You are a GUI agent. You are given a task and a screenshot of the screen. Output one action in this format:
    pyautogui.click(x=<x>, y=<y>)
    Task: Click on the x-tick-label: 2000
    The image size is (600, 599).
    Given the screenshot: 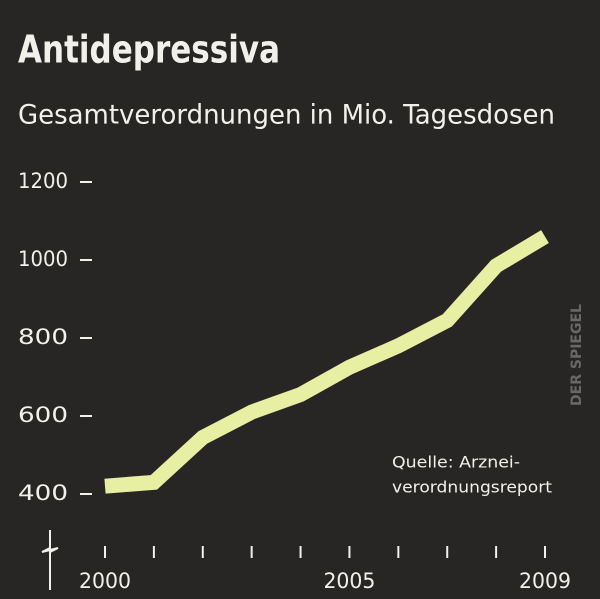 What is the action you would take?
    pyautogui.click(x=105, y=581)
    